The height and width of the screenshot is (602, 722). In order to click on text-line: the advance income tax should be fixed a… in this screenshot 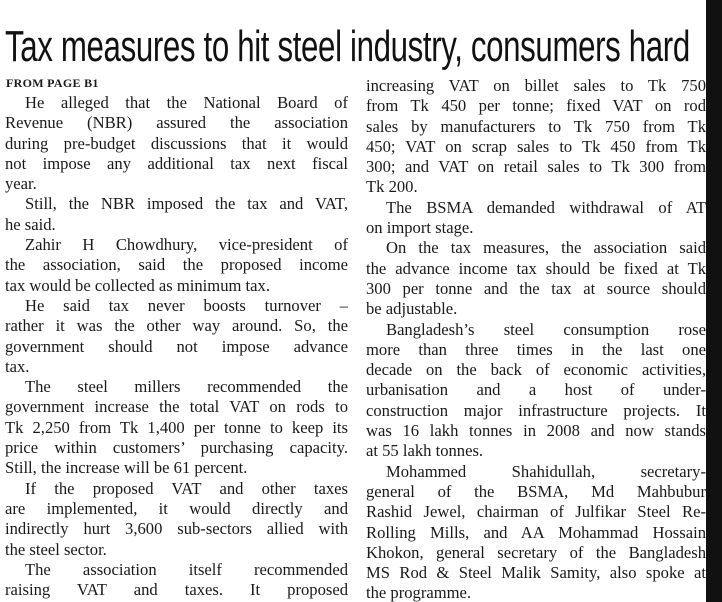, I will do `click(536, 268)`.